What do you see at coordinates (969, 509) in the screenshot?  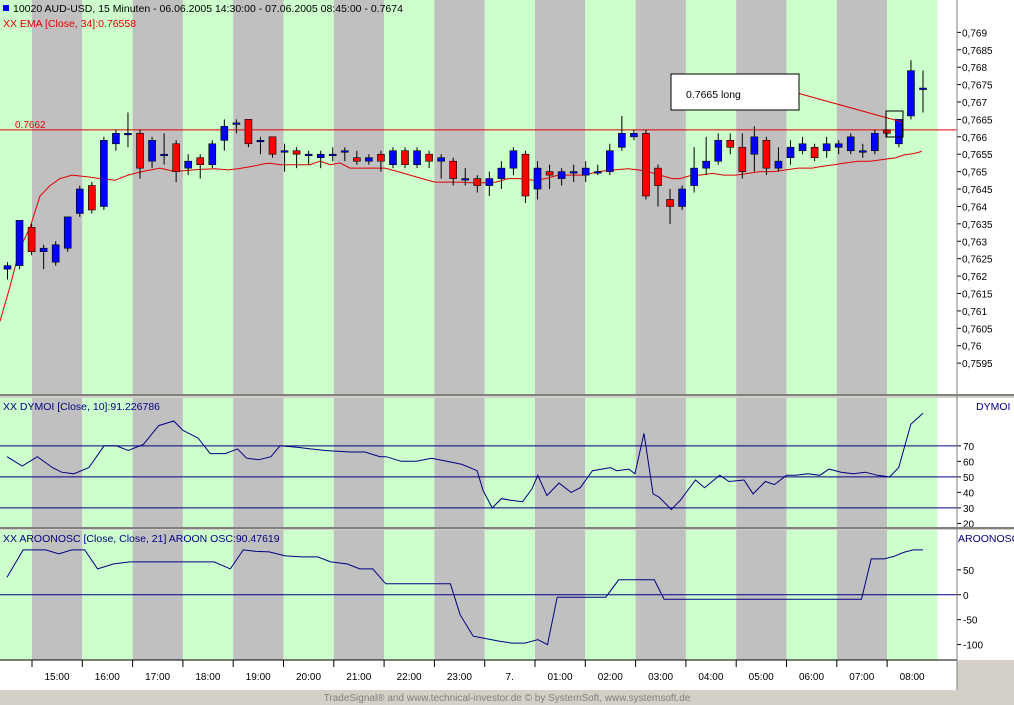 I see `indicator-tick-label: 30` at bounding box center [969, 509].